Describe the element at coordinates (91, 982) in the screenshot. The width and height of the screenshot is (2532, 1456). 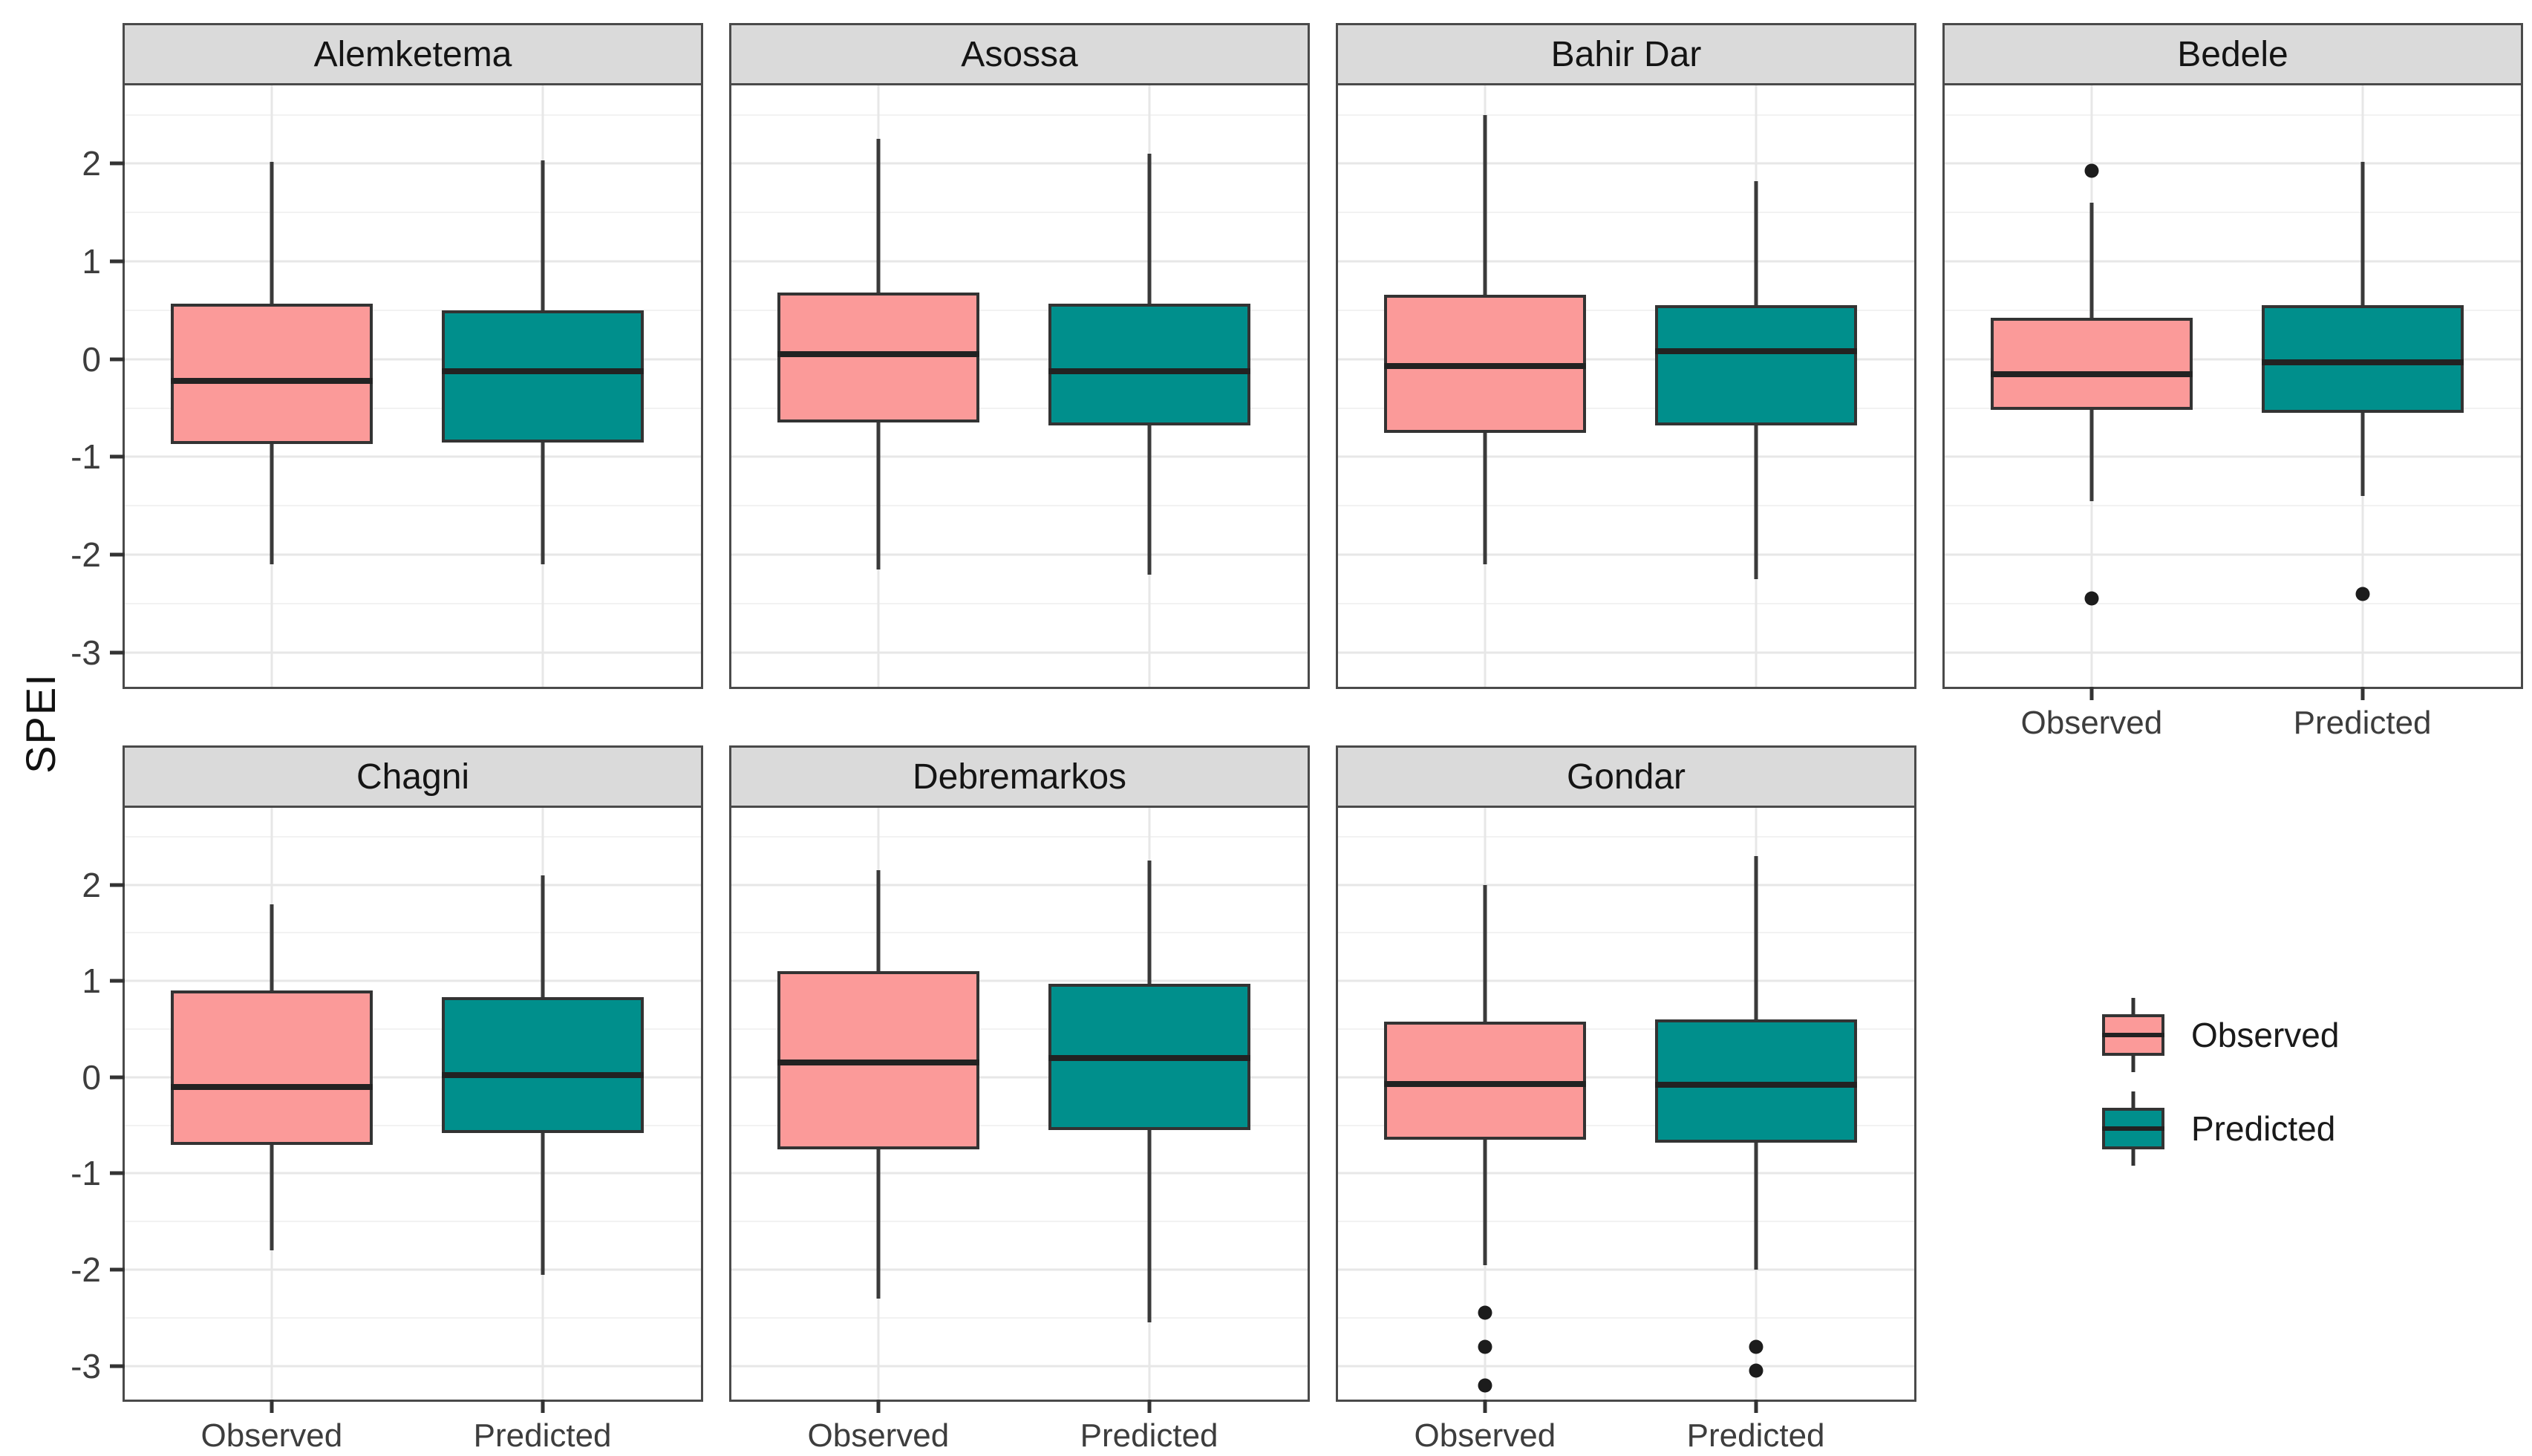
I see `y-tick-label: 1` at that location.